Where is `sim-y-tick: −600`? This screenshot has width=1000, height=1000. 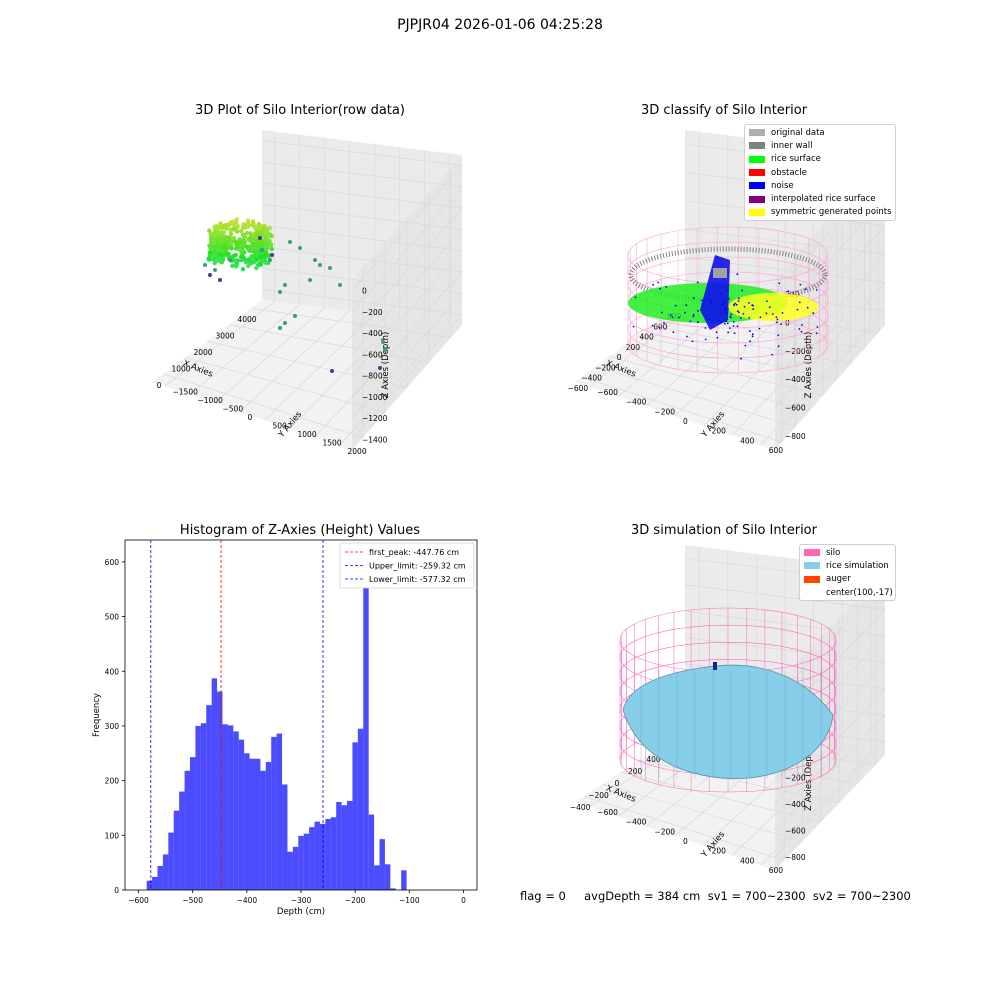
sim-y-tick: −600 is located at coordinates (607, 812).